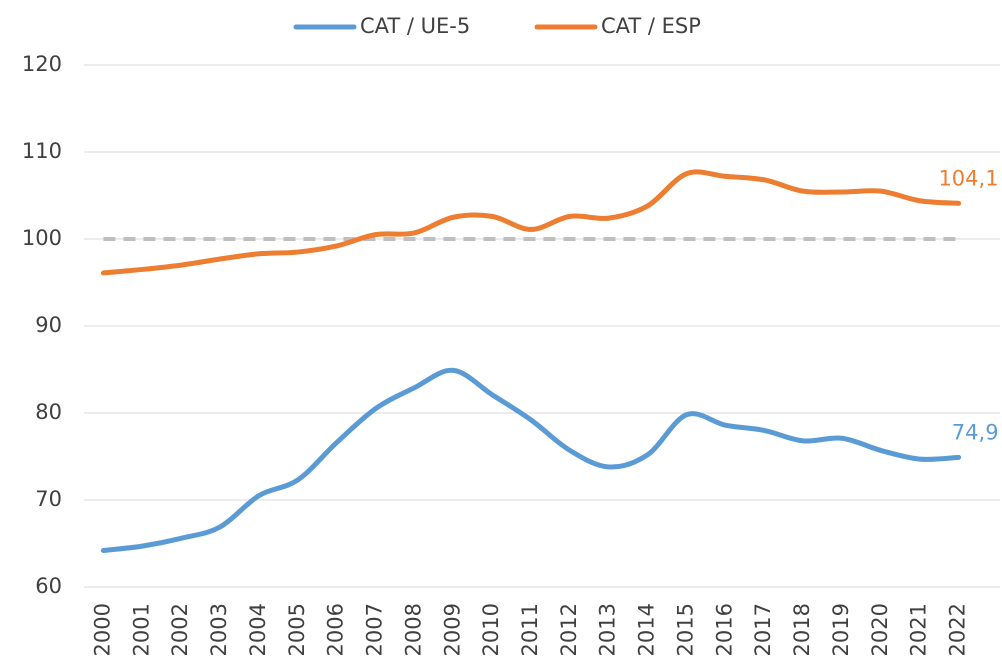 This screenshot has width=1002, height=671. I want to click on x-tick-label: 2008, so click(413, 629).